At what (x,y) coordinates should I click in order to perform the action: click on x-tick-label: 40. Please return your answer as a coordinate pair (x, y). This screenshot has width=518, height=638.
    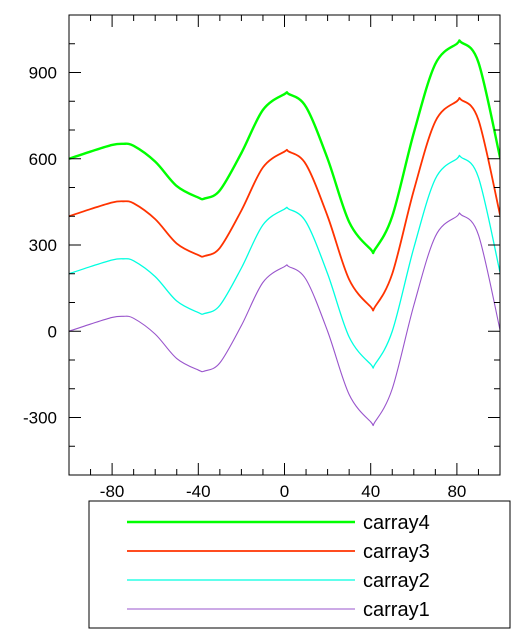
    Looking at the image, I should click on (370, 491).